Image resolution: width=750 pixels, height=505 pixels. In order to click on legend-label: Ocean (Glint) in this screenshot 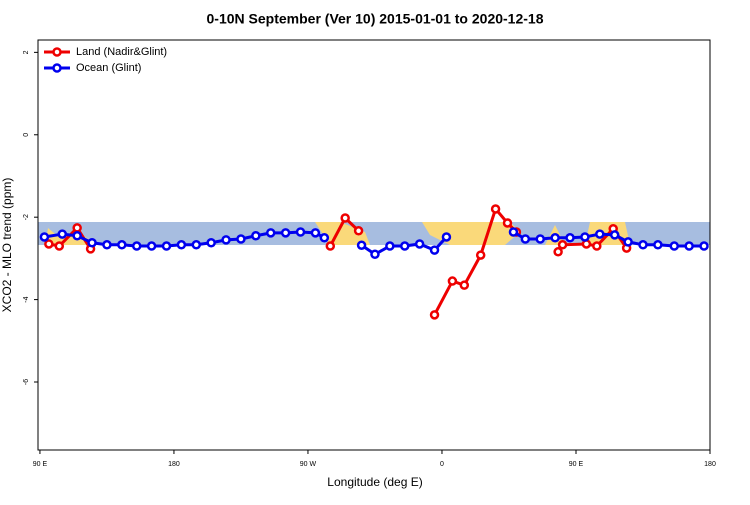, I will do `click(108, 68)`.